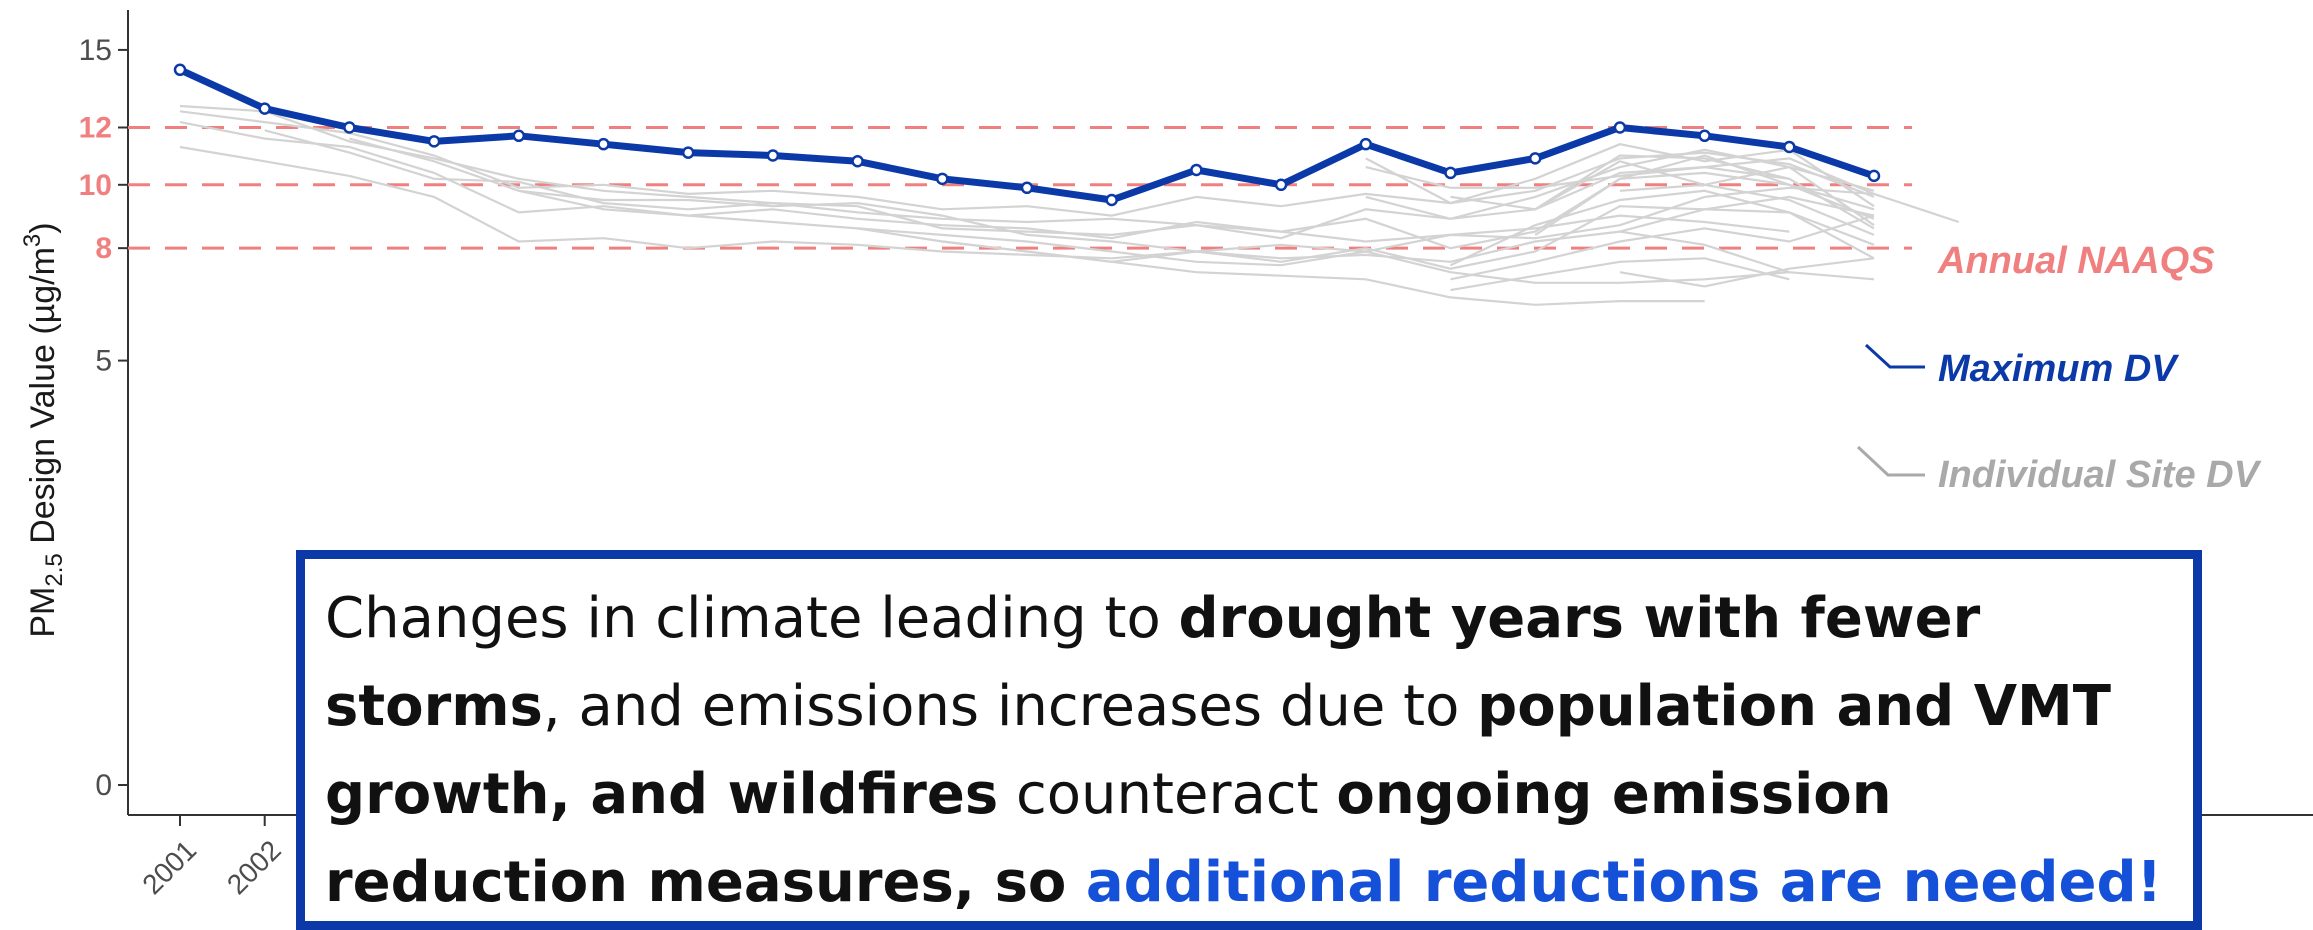 The height and width of the screenshot is (930, 2313). What do you see at coordinates (43, 429) in the screenshot?
I see `y-axis-label: PM2.5 Design Value (µg/m3)` at bounding box center [43, 429].